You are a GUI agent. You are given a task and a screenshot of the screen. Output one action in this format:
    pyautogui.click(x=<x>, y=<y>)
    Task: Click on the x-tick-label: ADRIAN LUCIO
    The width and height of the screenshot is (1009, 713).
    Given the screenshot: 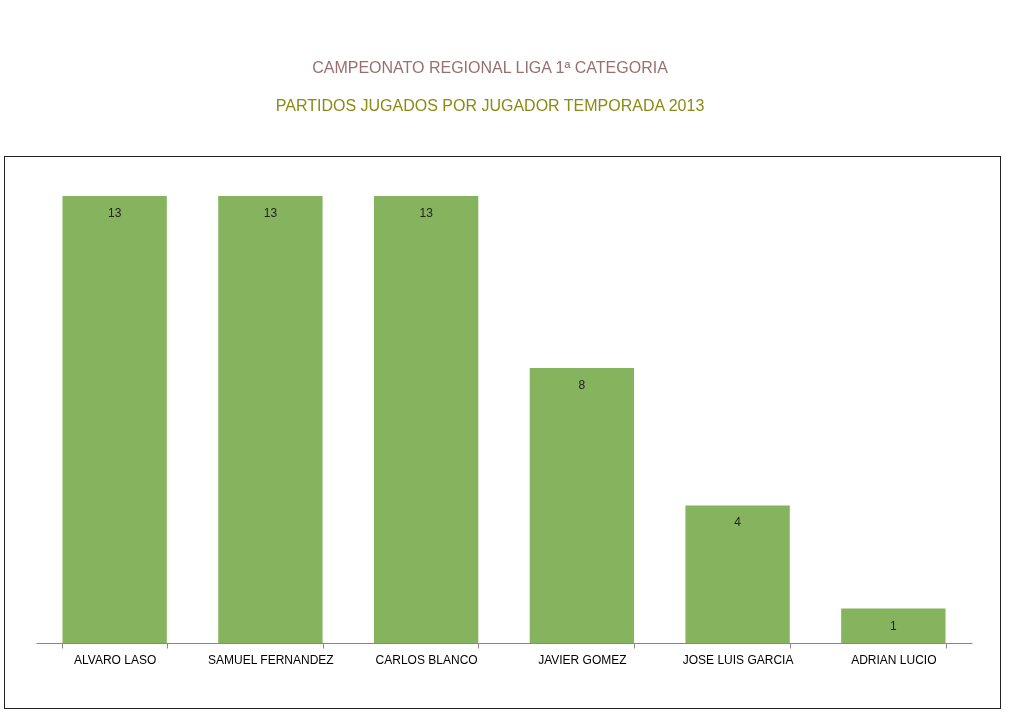 What is the action you would take?
    pyautogui.click(x=894, y=659)
    